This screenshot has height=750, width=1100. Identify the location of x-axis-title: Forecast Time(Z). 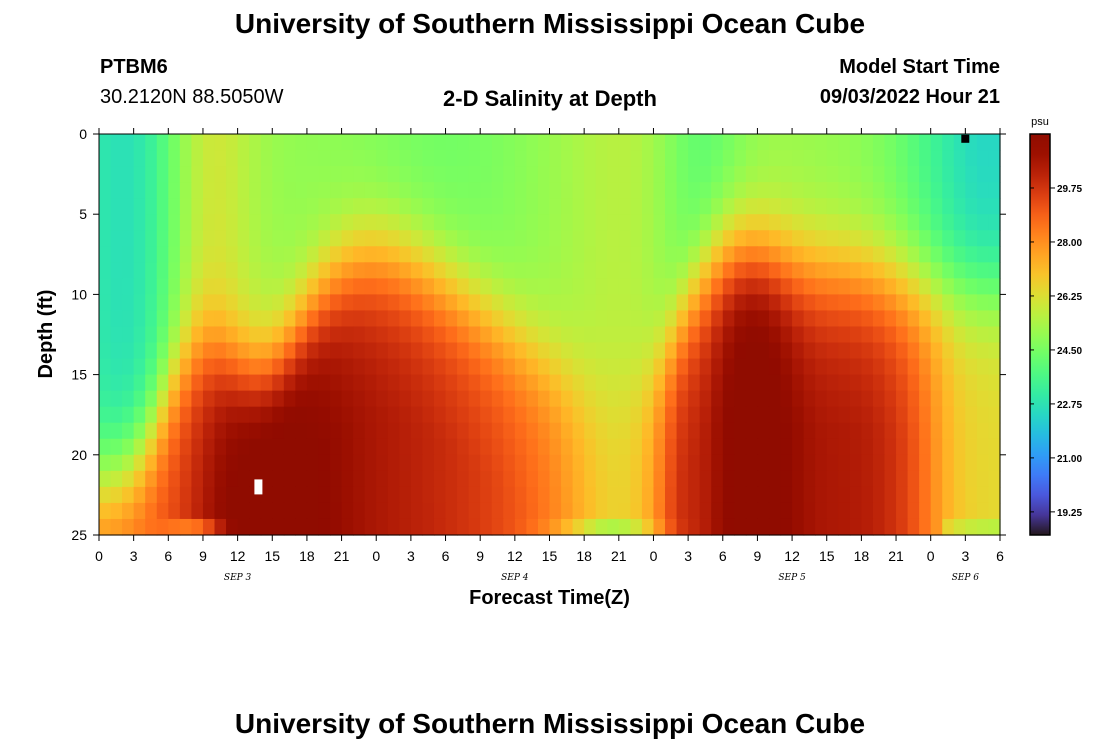
(549, 598).